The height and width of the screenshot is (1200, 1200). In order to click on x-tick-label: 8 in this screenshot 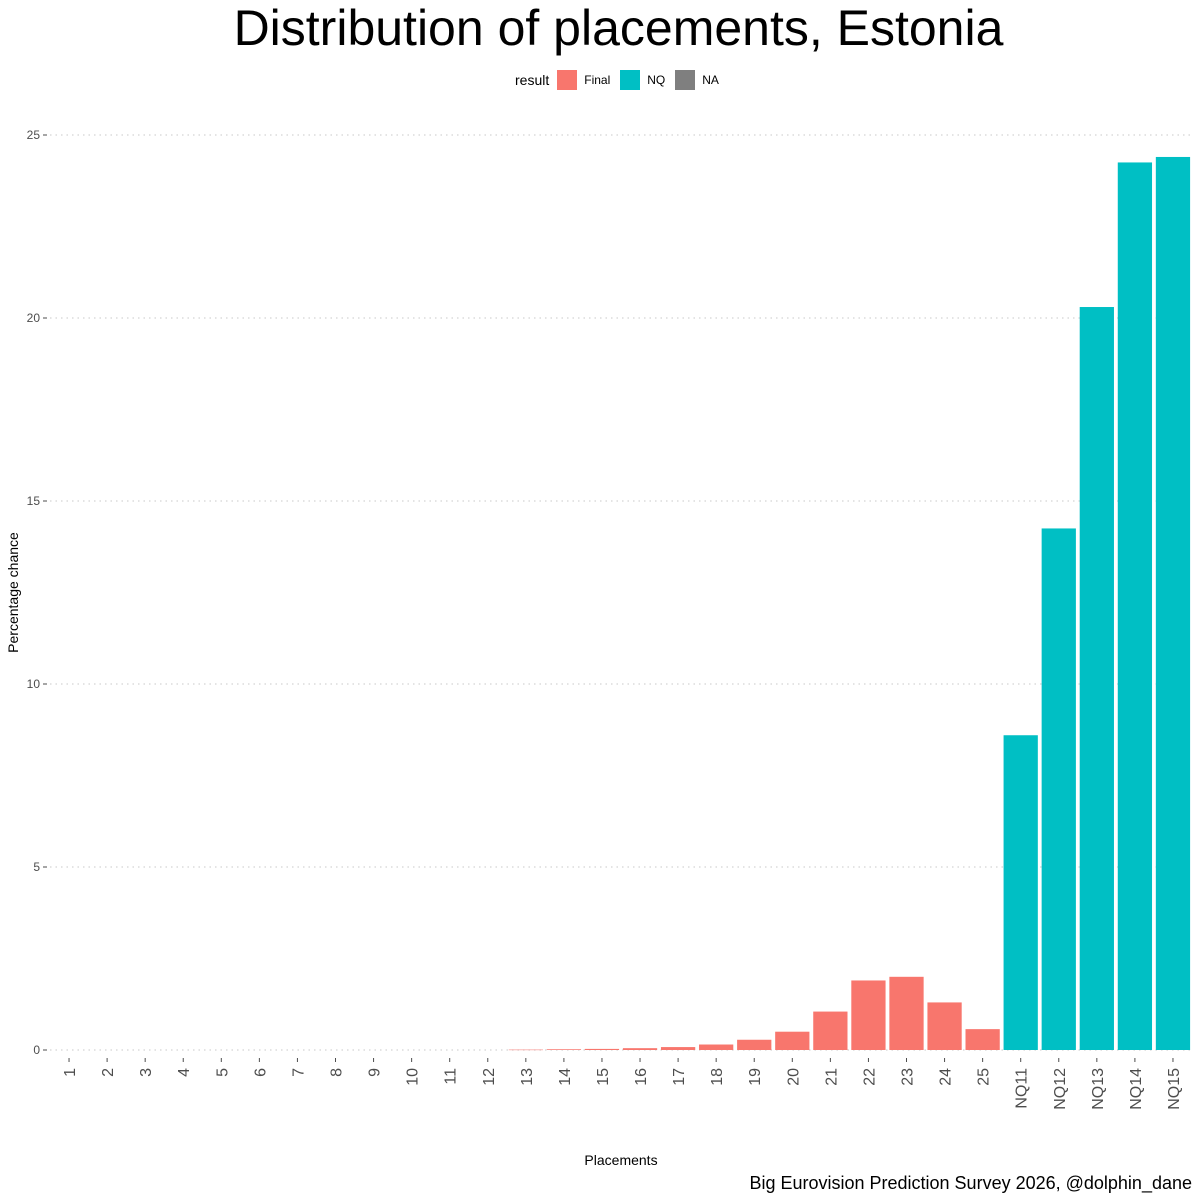, I will do `click(337, 1072)`.